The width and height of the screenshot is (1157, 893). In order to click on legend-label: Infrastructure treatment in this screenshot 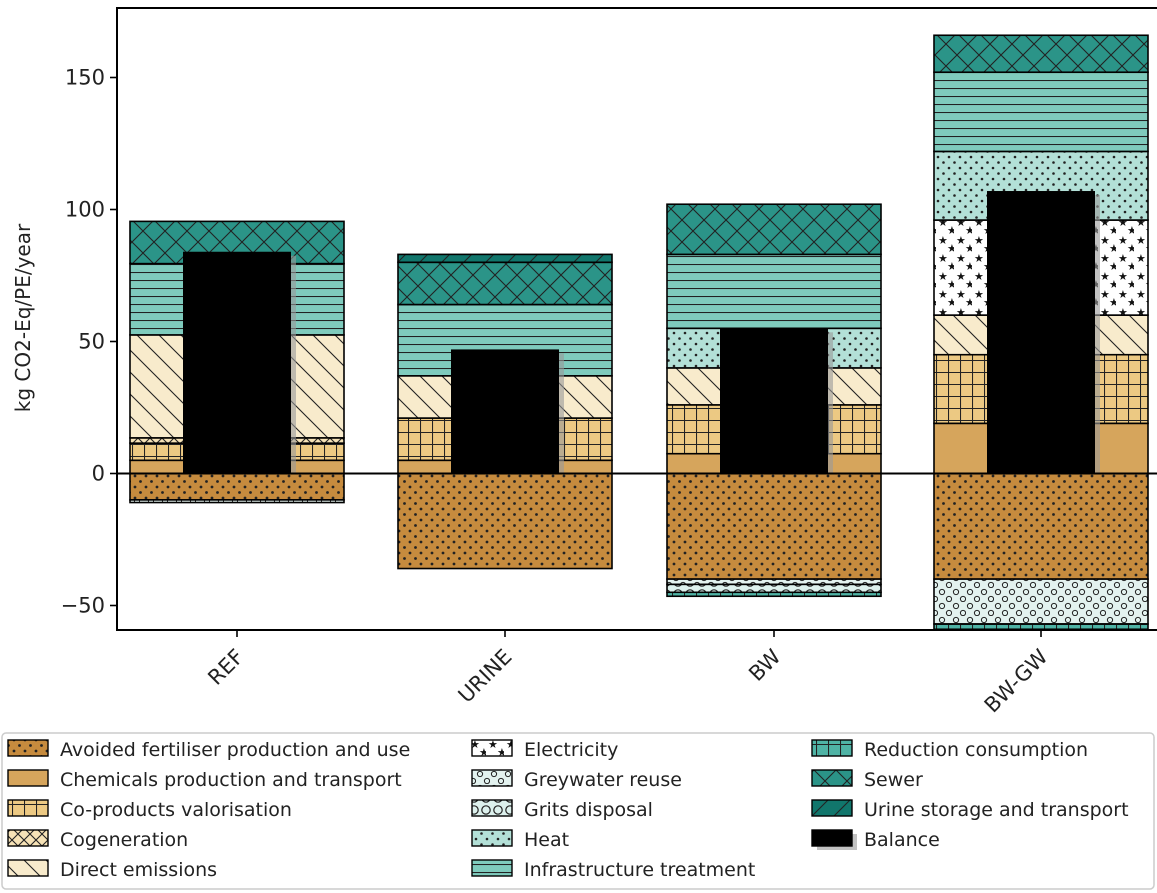, I will do `click(639, 870)`.